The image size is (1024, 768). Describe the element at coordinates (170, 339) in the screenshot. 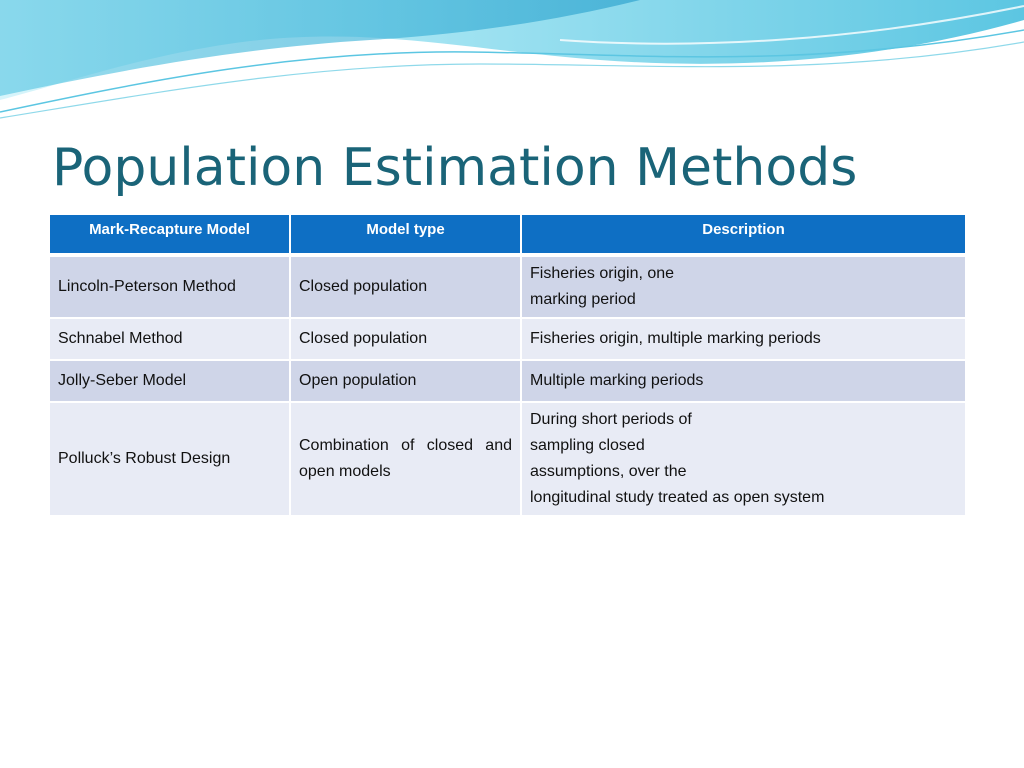

I see `cell-model: Schnabel Method` at that location.